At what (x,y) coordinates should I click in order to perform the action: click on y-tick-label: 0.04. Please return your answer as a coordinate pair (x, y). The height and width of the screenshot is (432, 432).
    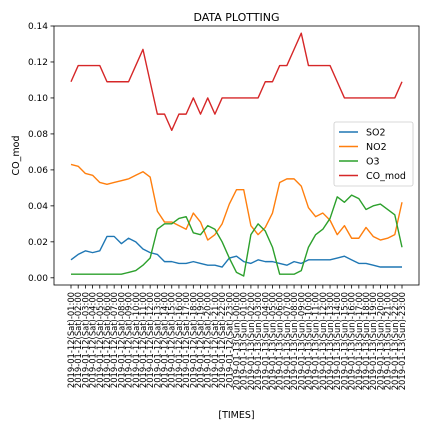
    Looking at the image, I should click on (38, 207).